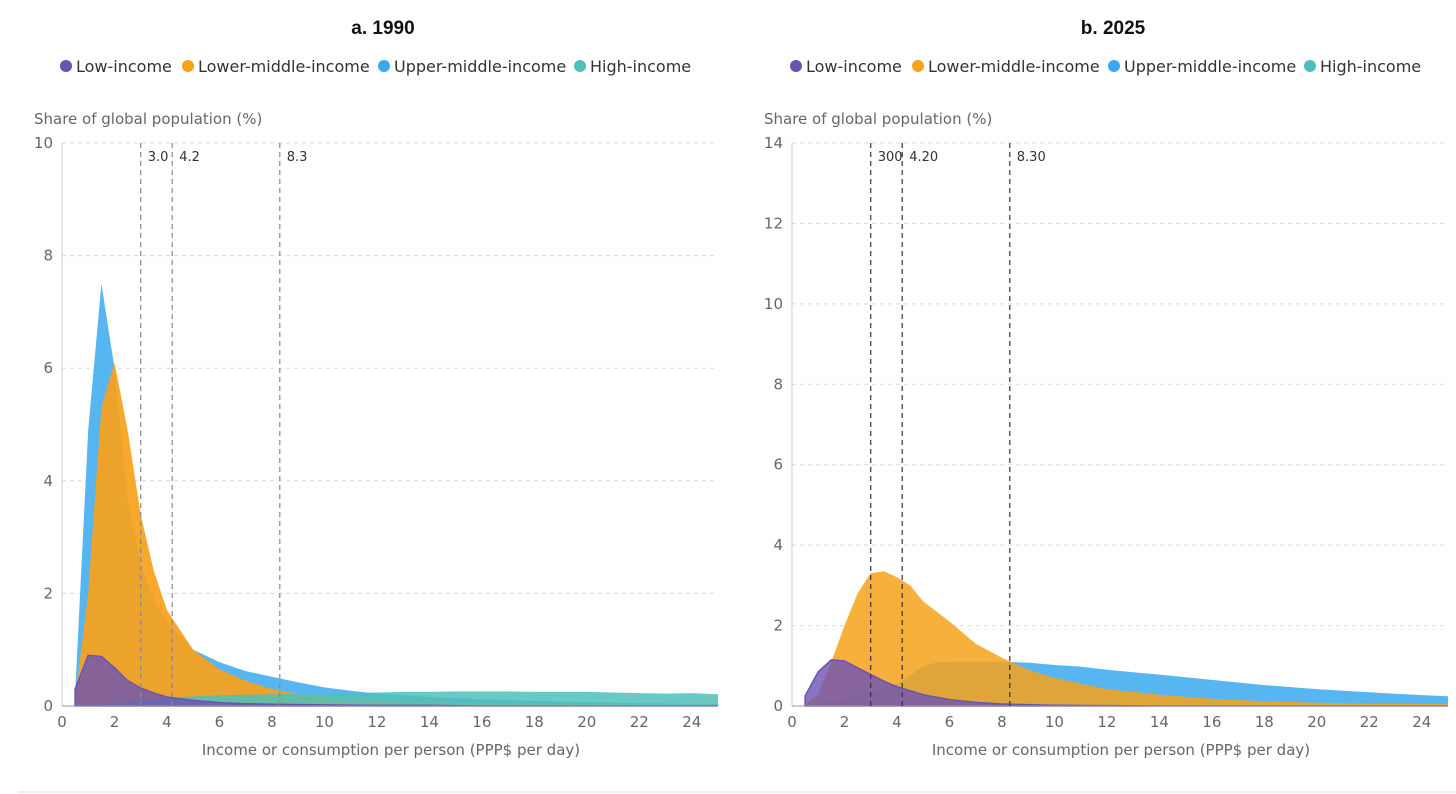 This screenshot has height=794, width=1456. I want to click on poverty-line-label: 300, so click(890, 157).